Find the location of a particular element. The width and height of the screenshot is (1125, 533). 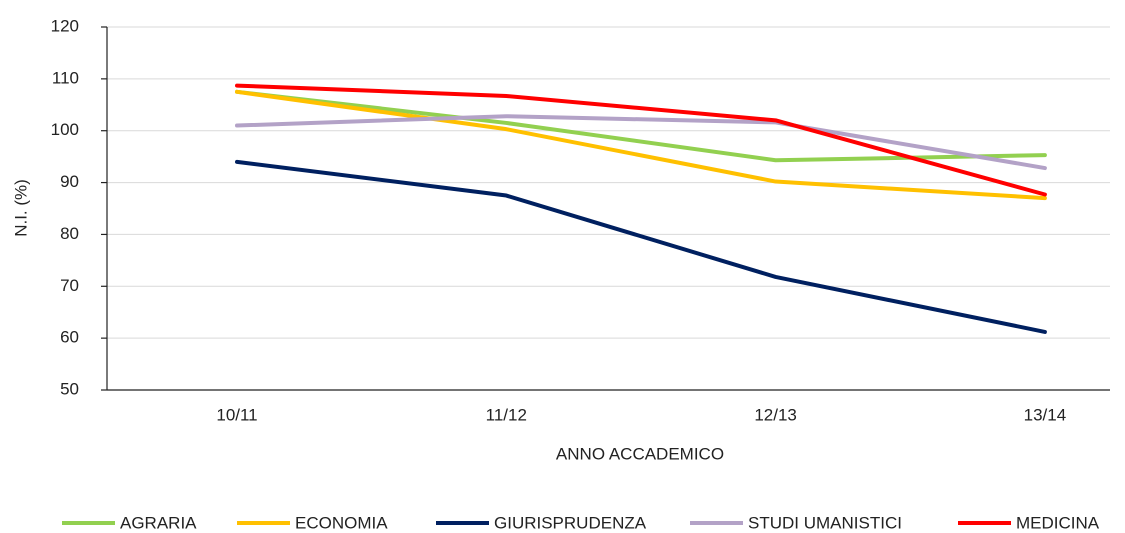

x-tick-label: 12/13 is located at coordinates (775, 414).